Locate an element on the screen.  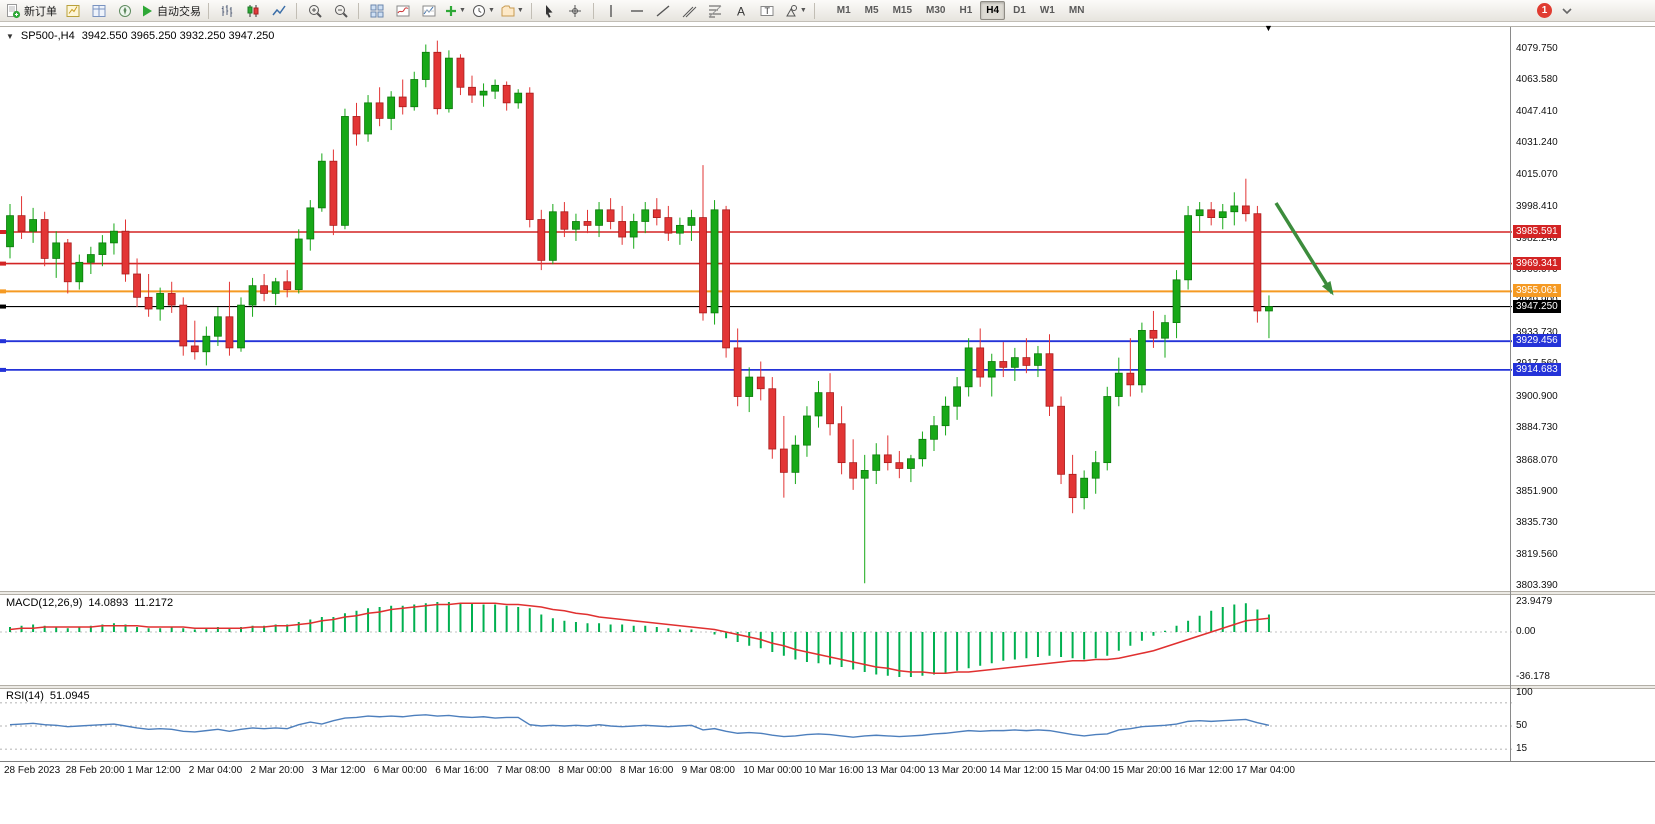
autotrading-button: 自动交易 is located at coordinates (170, 10).